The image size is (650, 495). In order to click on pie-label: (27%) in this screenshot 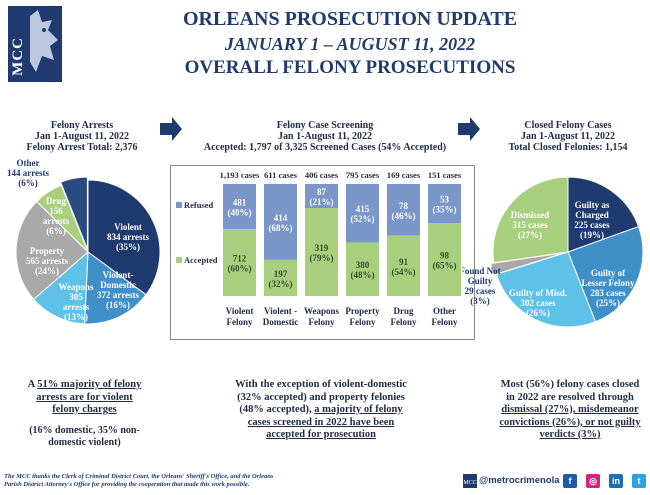, I will do `click(530, 235)`.